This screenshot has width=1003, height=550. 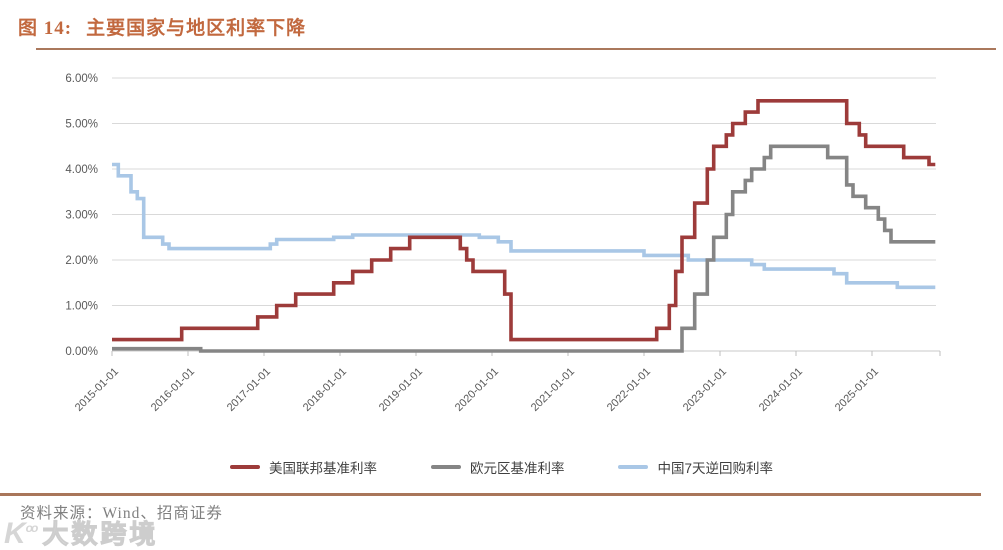 I want to click on x-axis-label: 2016-01-01, so click(x=173, y=390).